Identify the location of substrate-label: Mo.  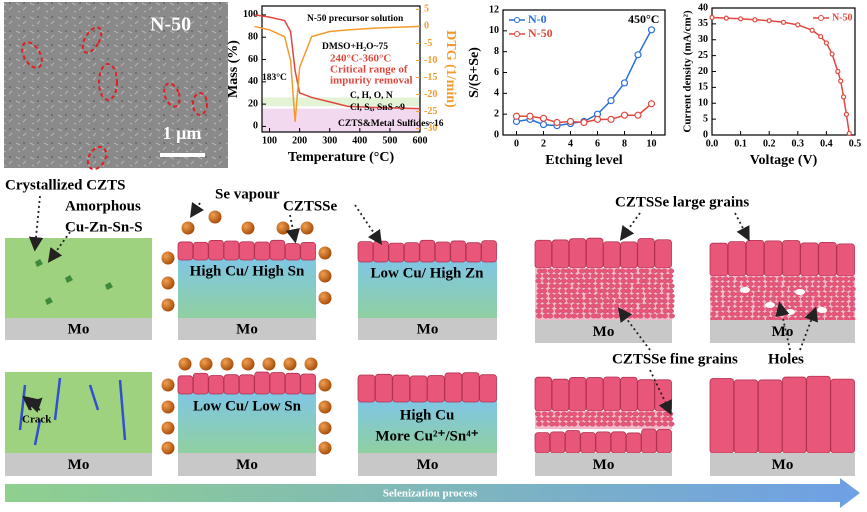
(604, 332).